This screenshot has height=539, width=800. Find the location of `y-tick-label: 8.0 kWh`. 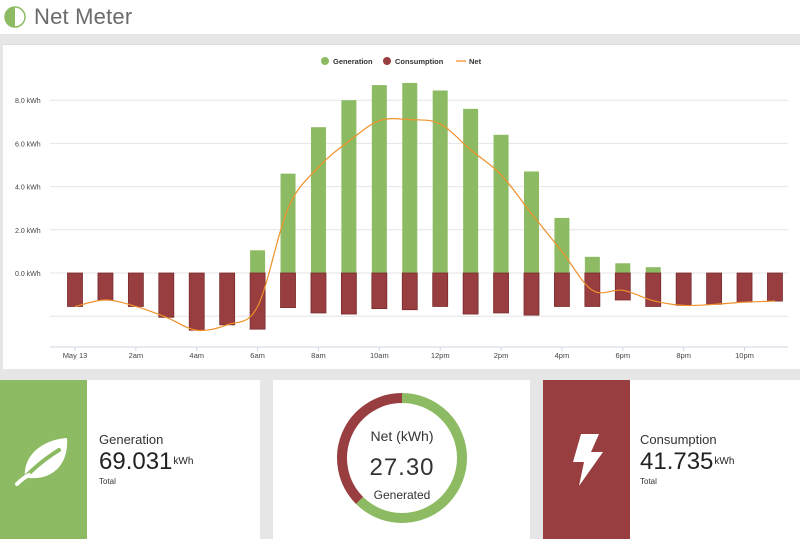

y-tick-label: 8.0 kWh is located at coordinates (28, 101).